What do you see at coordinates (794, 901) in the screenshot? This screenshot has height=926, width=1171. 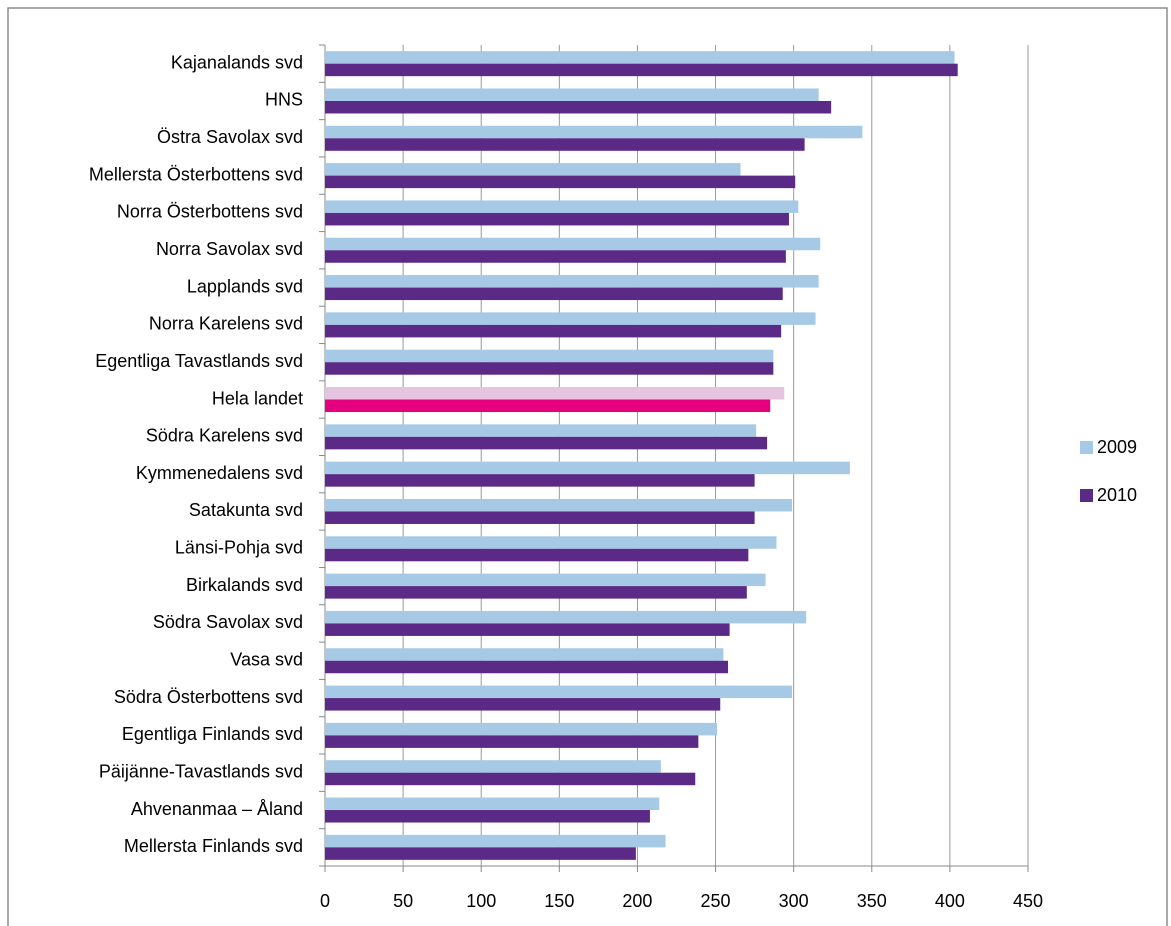 I see `x-tick-label: 300` at bounding box center [794, 901].